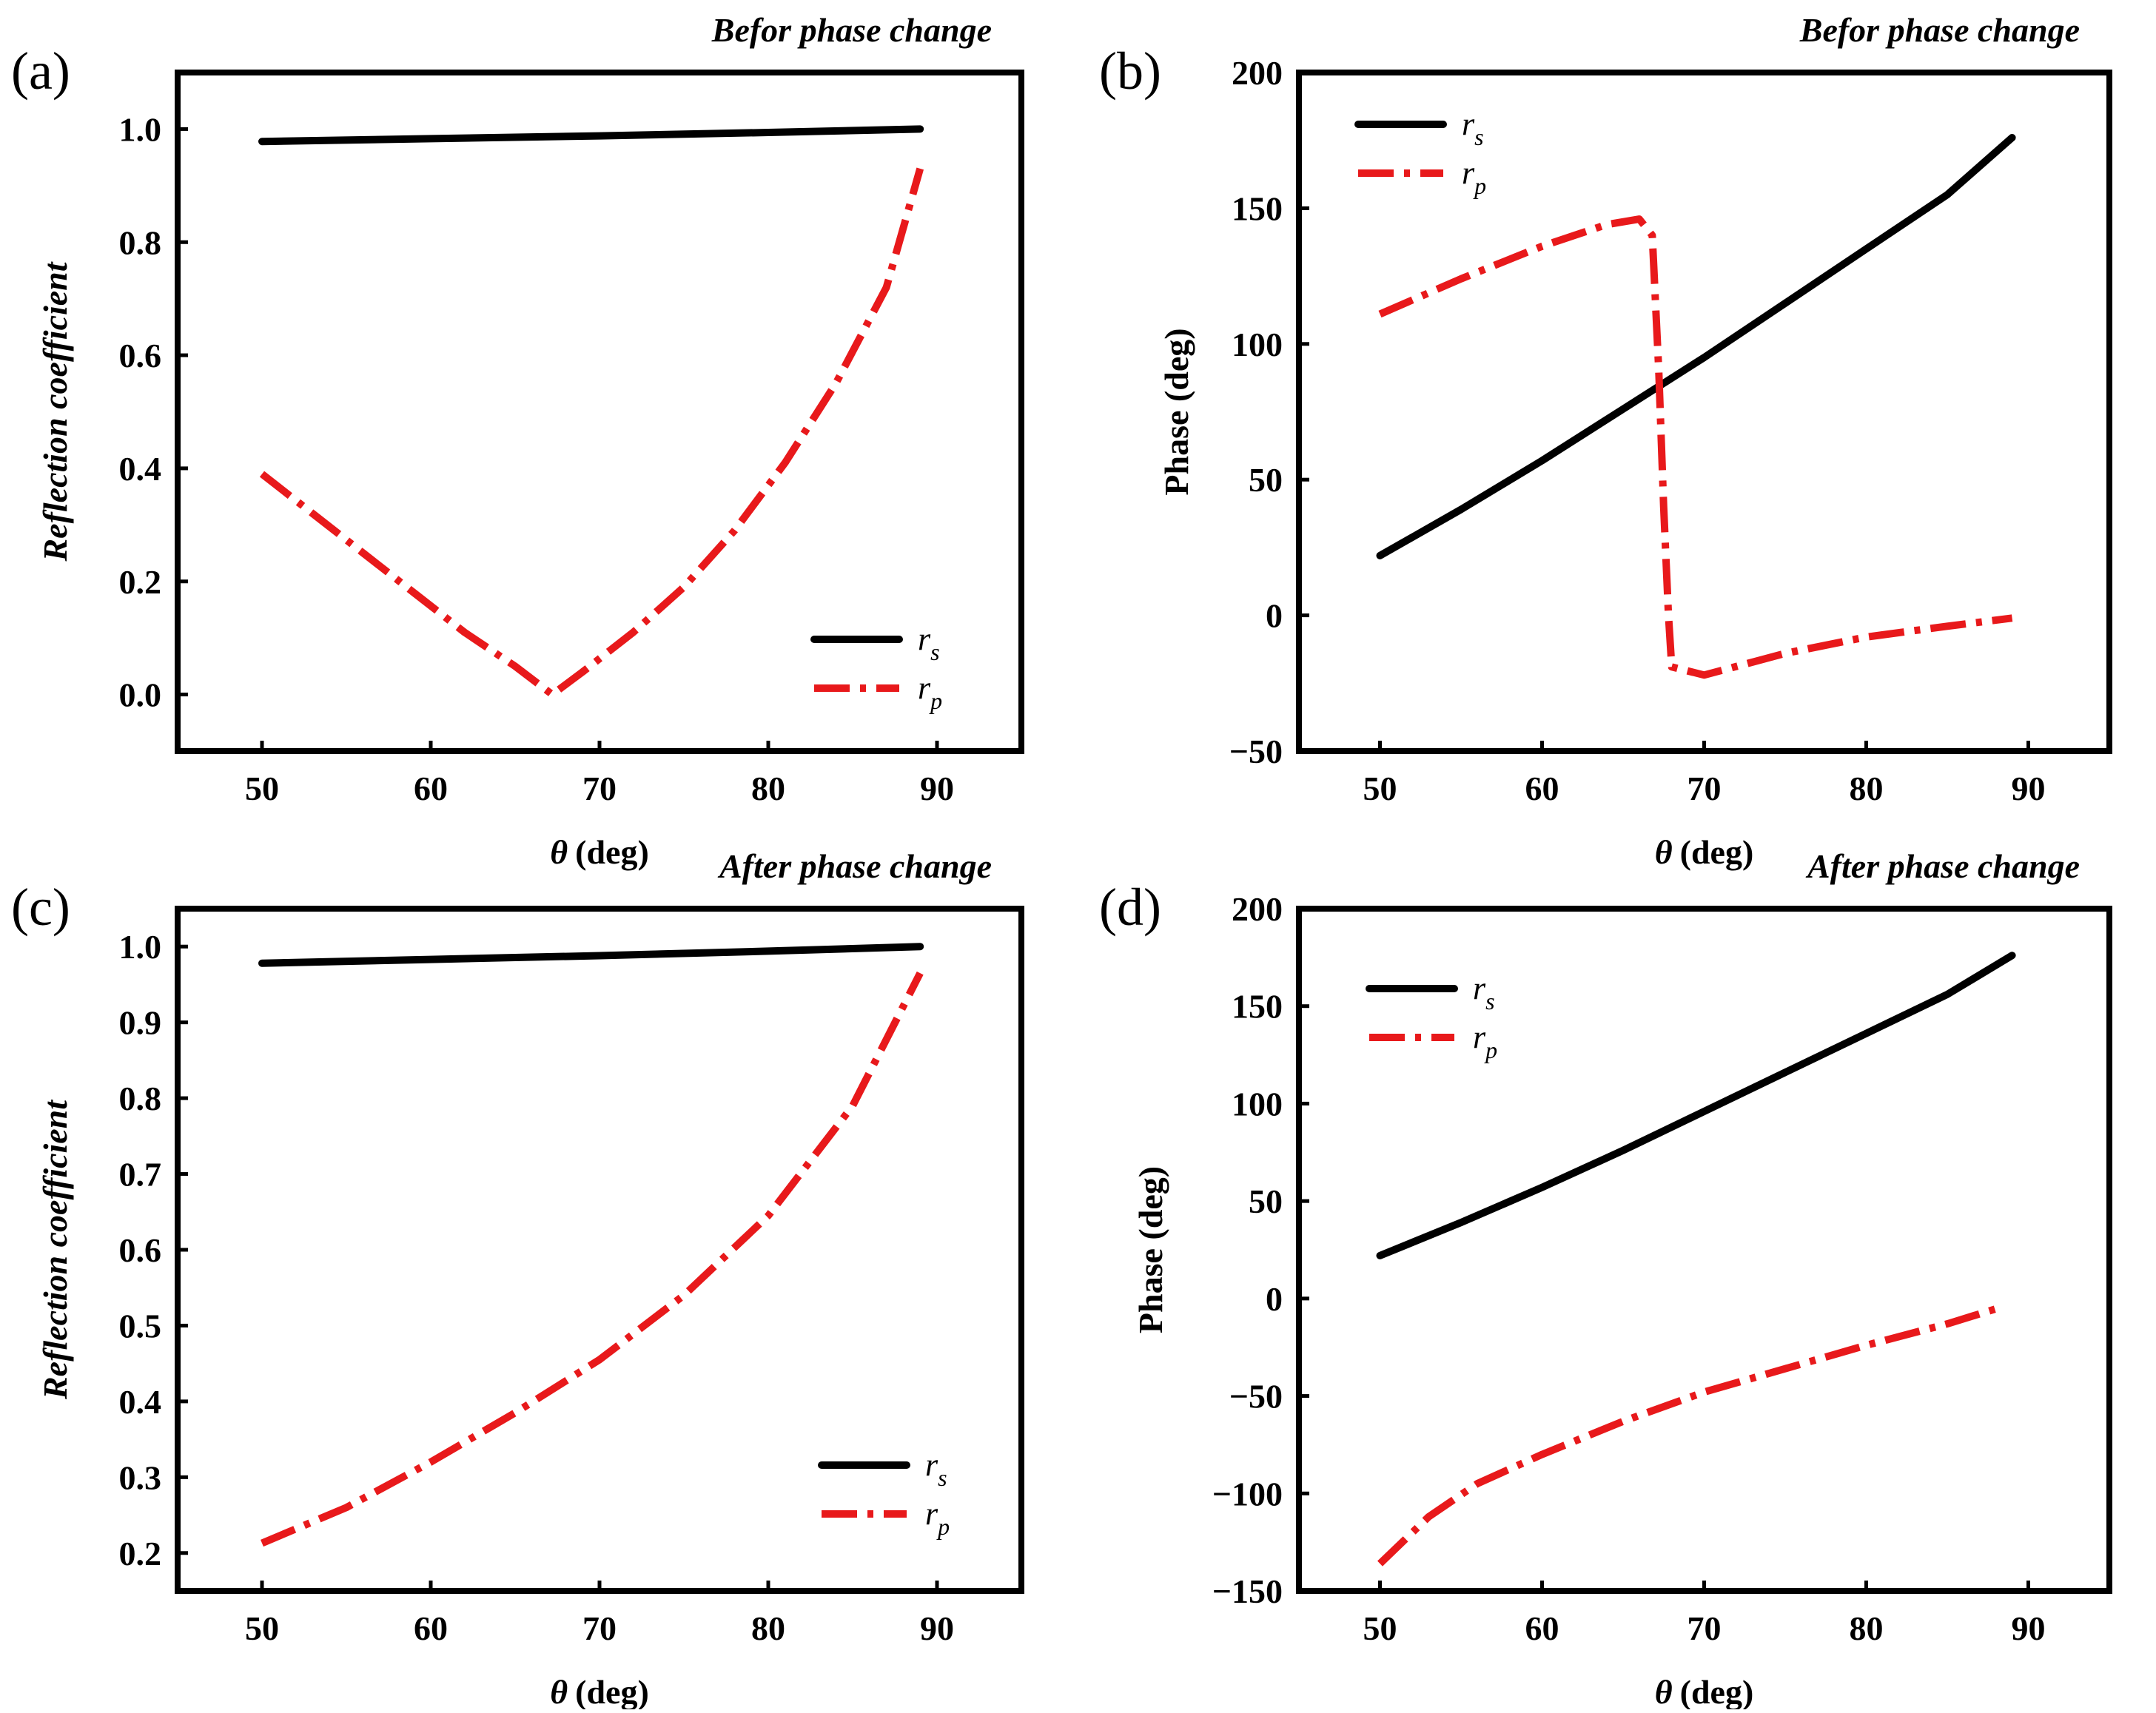  Describe the element at coordinates (1258, 345) in the screenshot. I see `y-tick-label: 100` at that location.